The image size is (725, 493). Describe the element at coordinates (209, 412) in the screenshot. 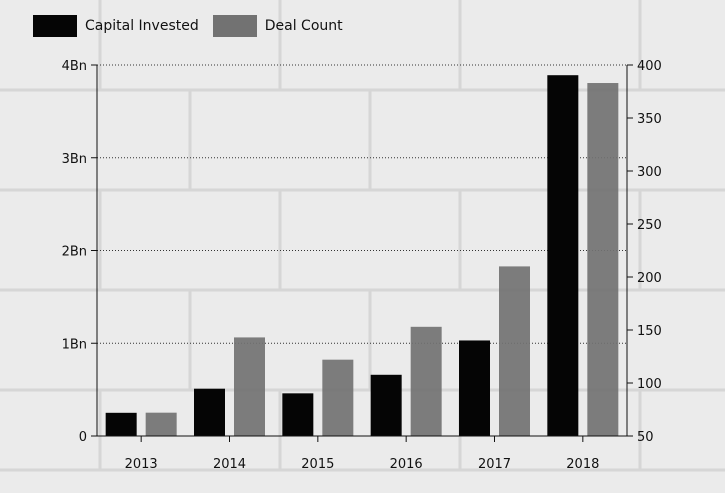

I see `bar-capital-invested-2014` at that location.